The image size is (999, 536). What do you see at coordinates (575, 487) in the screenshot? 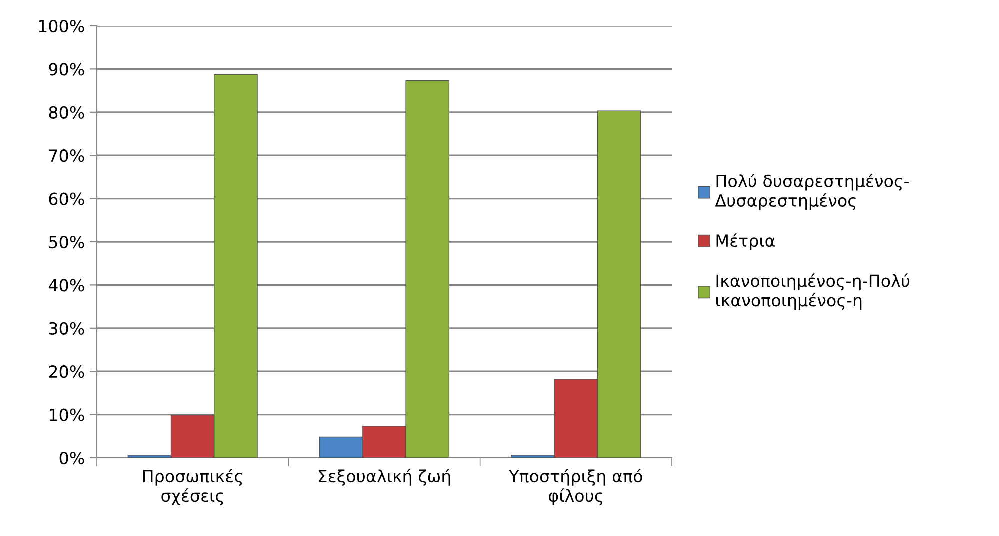
I see `x-tick-label: Υποστήριξη από φίλους` at bounding box center [575, 487].